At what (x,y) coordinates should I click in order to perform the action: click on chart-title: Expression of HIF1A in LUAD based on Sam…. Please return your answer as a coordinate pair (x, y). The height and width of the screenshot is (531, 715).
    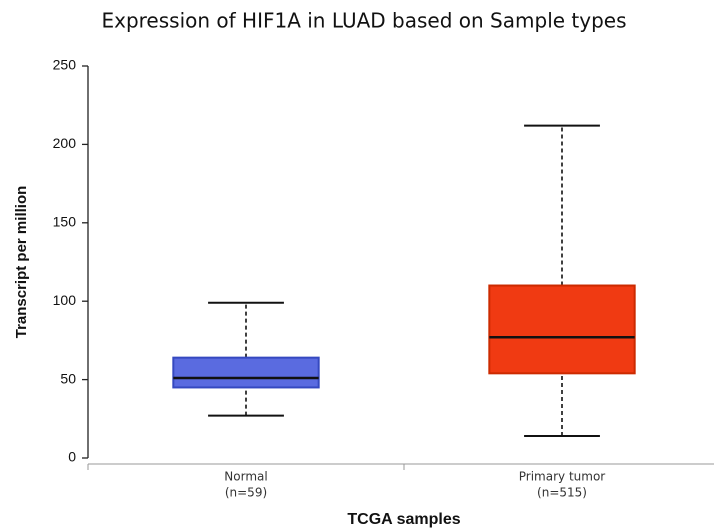
    Looking at the image, I should click on (363, 21).